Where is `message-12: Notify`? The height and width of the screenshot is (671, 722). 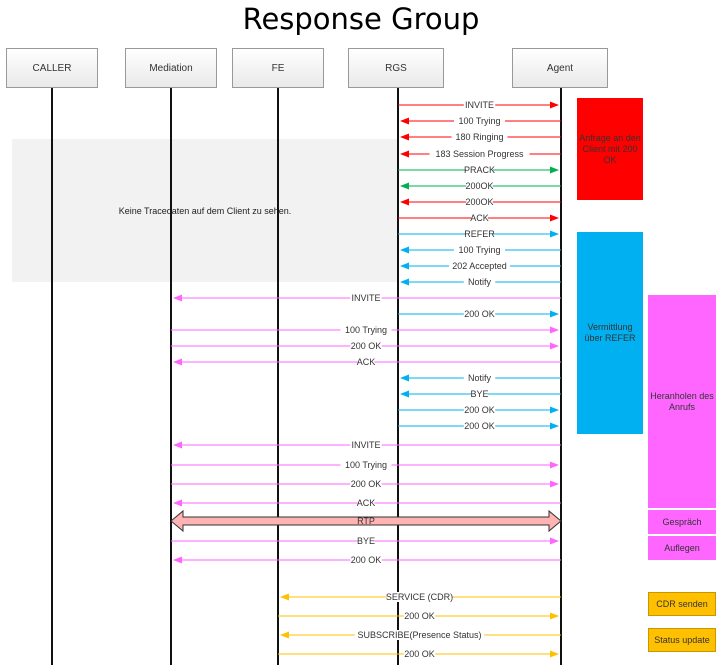 message-12: Notify is located at coordinates (480, 282).